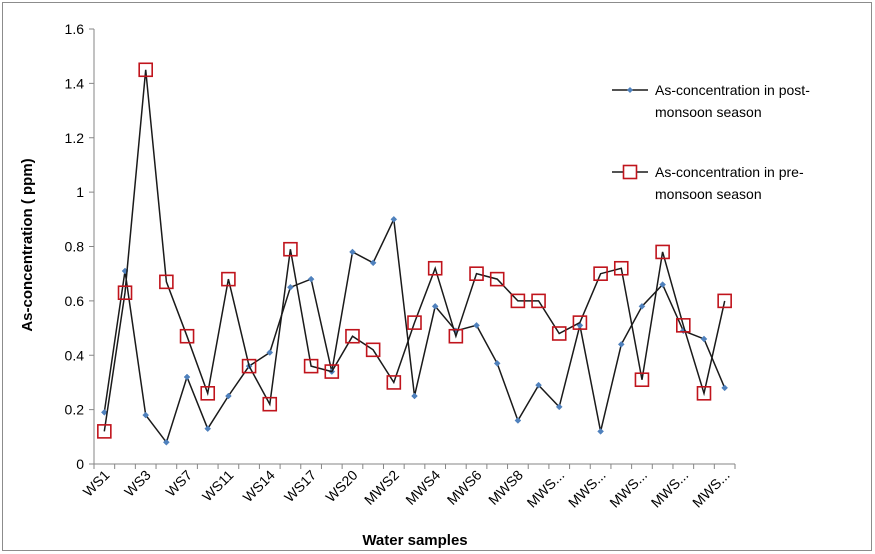 This screenshot has width=875, height=554. I want to click on x-axis-title: Water samples, so click(414, 540).